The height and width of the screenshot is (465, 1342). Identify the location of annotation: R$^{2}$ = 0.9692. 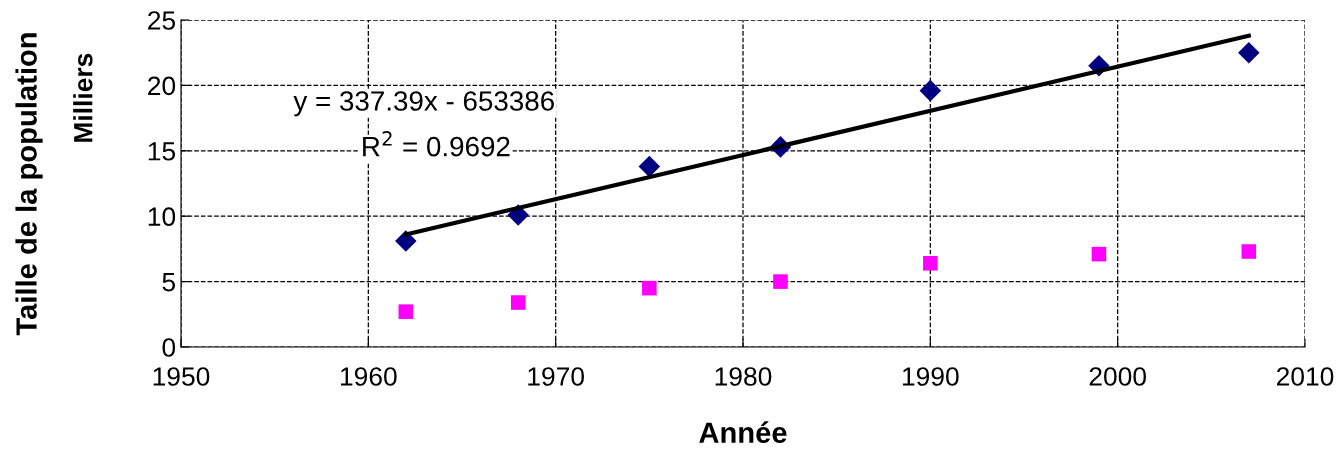
(436, 144).